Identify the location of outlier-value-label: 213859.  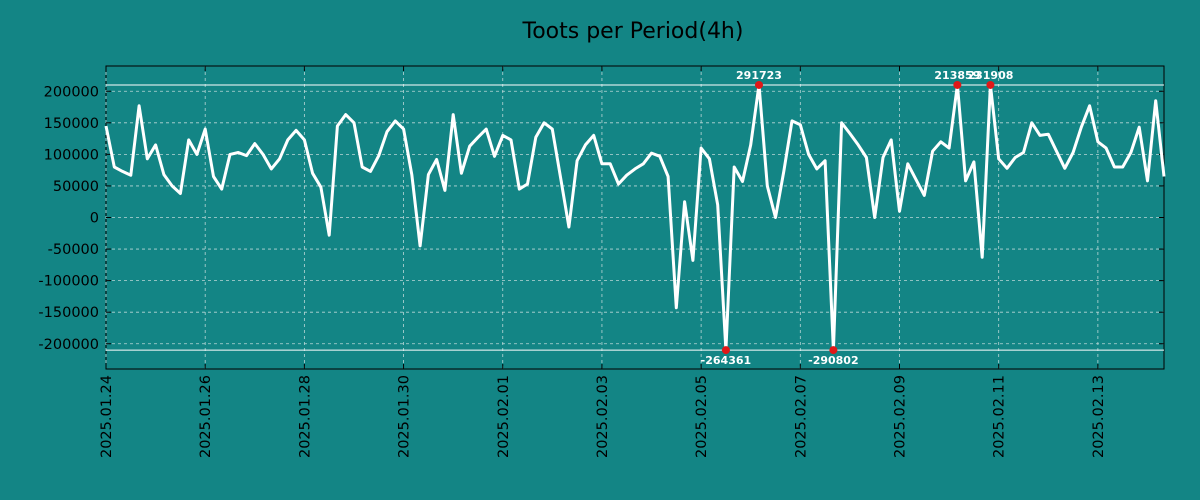
(957, 75).